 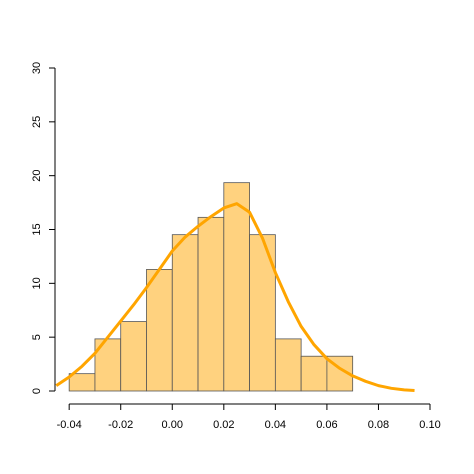 I want to click on x-tick-label: 0.02, so click(x=223, y=425).